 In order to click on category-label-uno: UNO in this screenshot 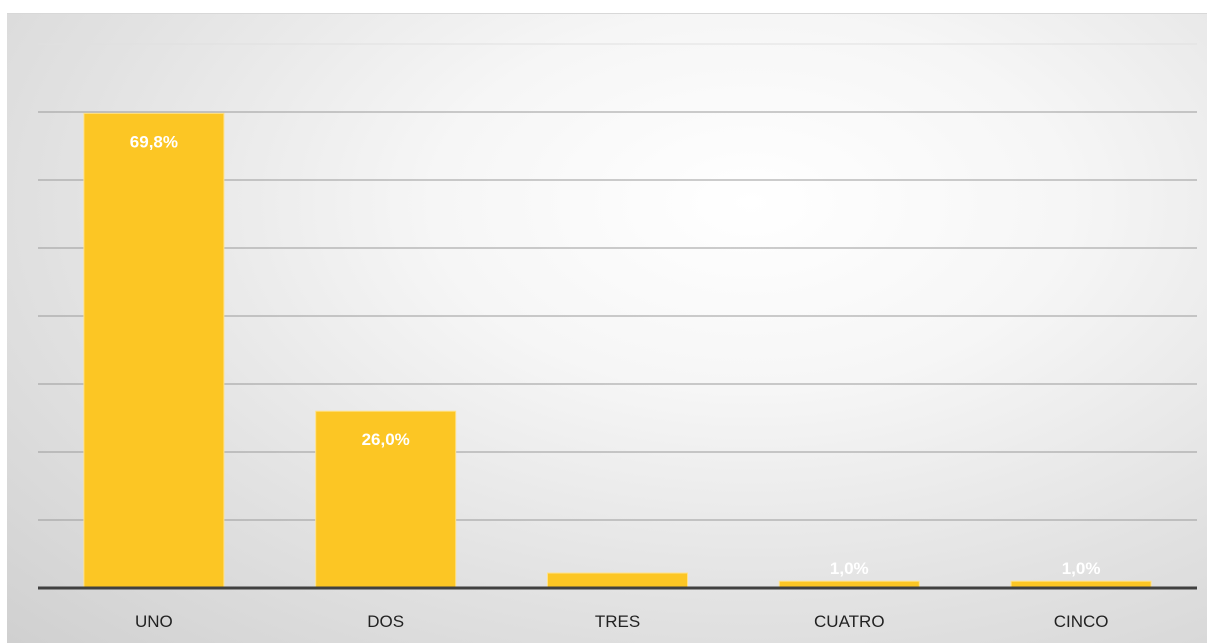, I will do `click(154, 621)`.